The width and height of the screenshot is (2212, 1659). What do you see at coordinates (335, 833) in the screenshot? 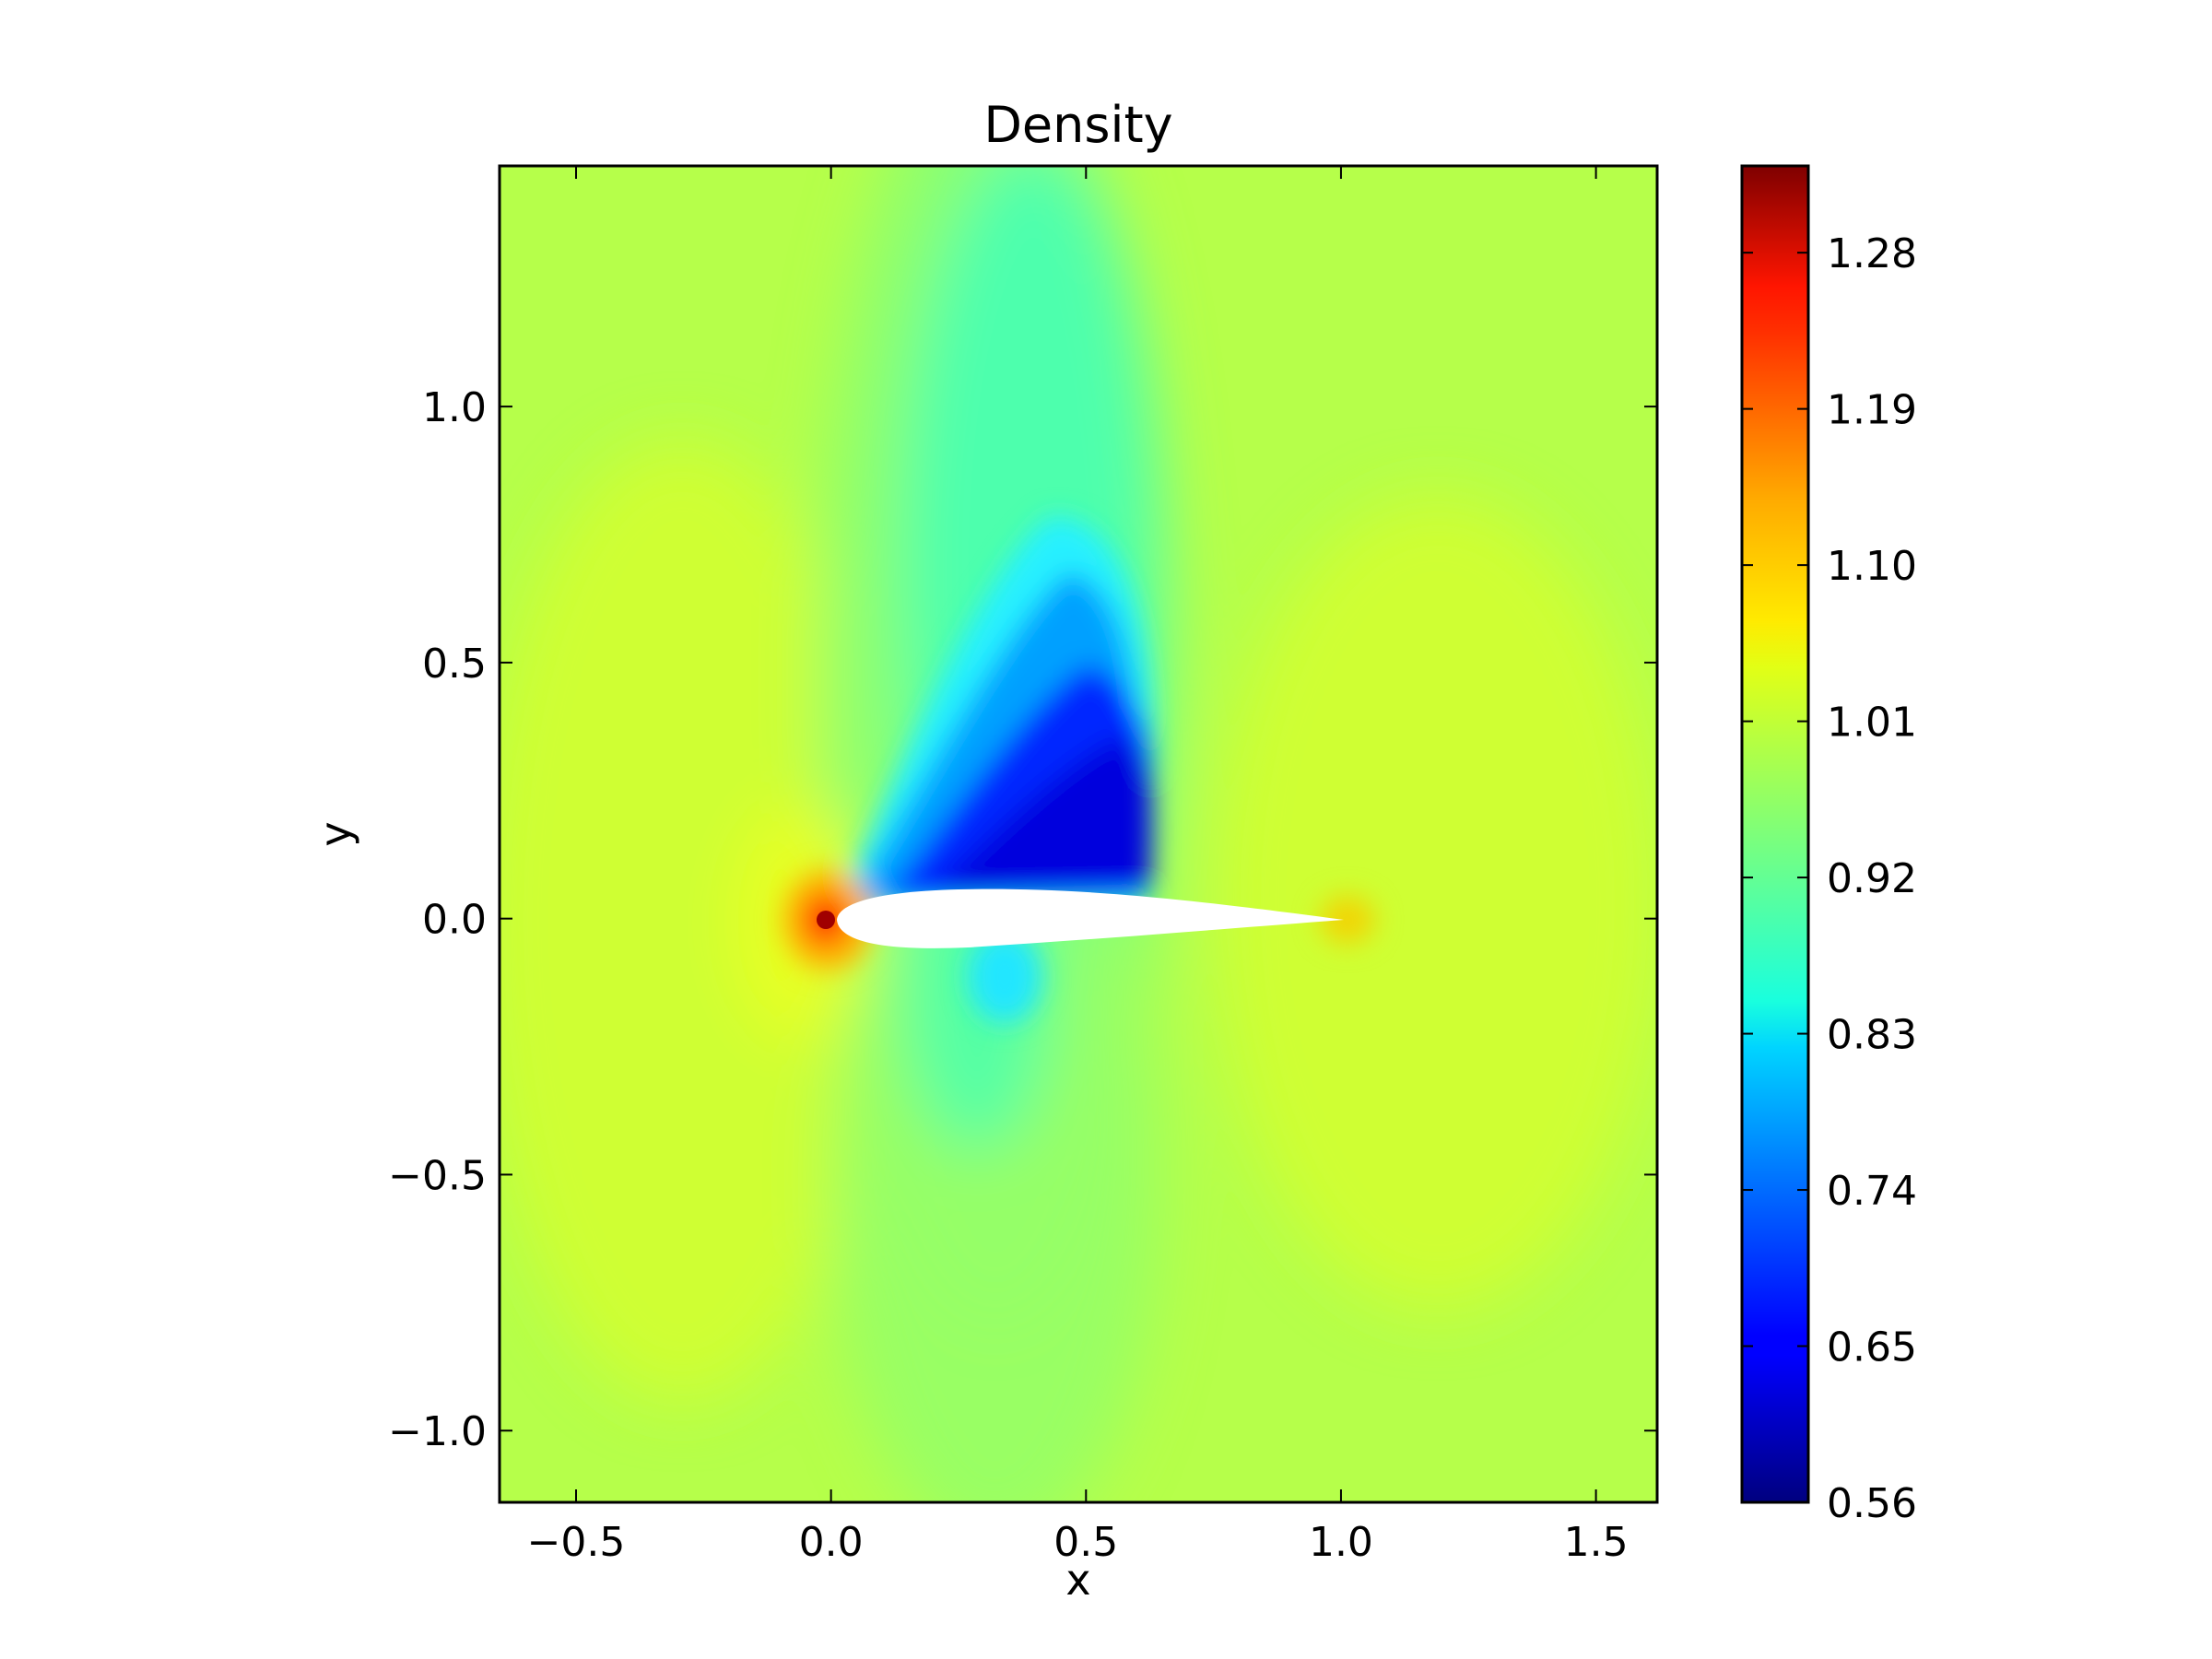
I see `y-axis-label: y` at bounding box center [335, 833].